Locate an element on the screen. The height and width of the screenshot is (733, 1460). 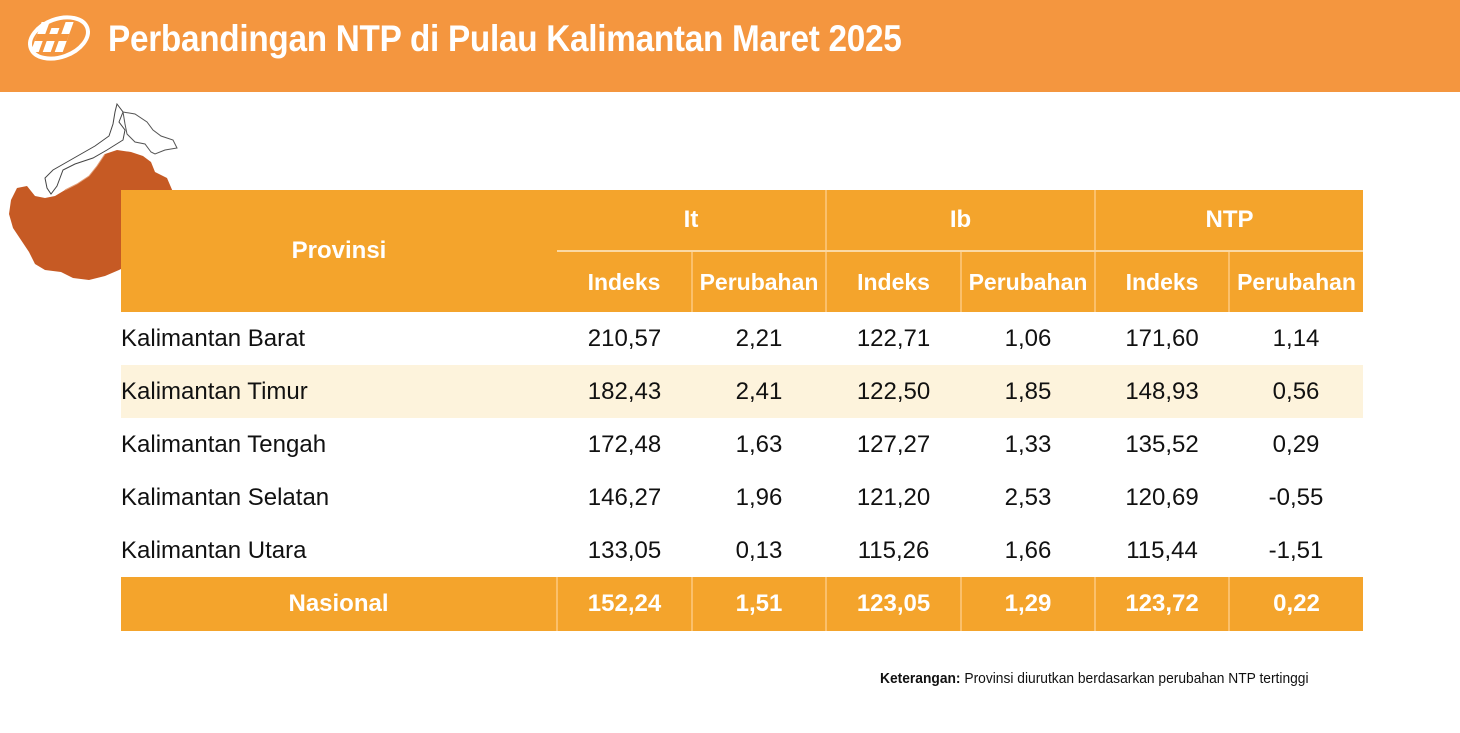
ib-indeks-value: 122,71 is located at coordinates (893, 338).